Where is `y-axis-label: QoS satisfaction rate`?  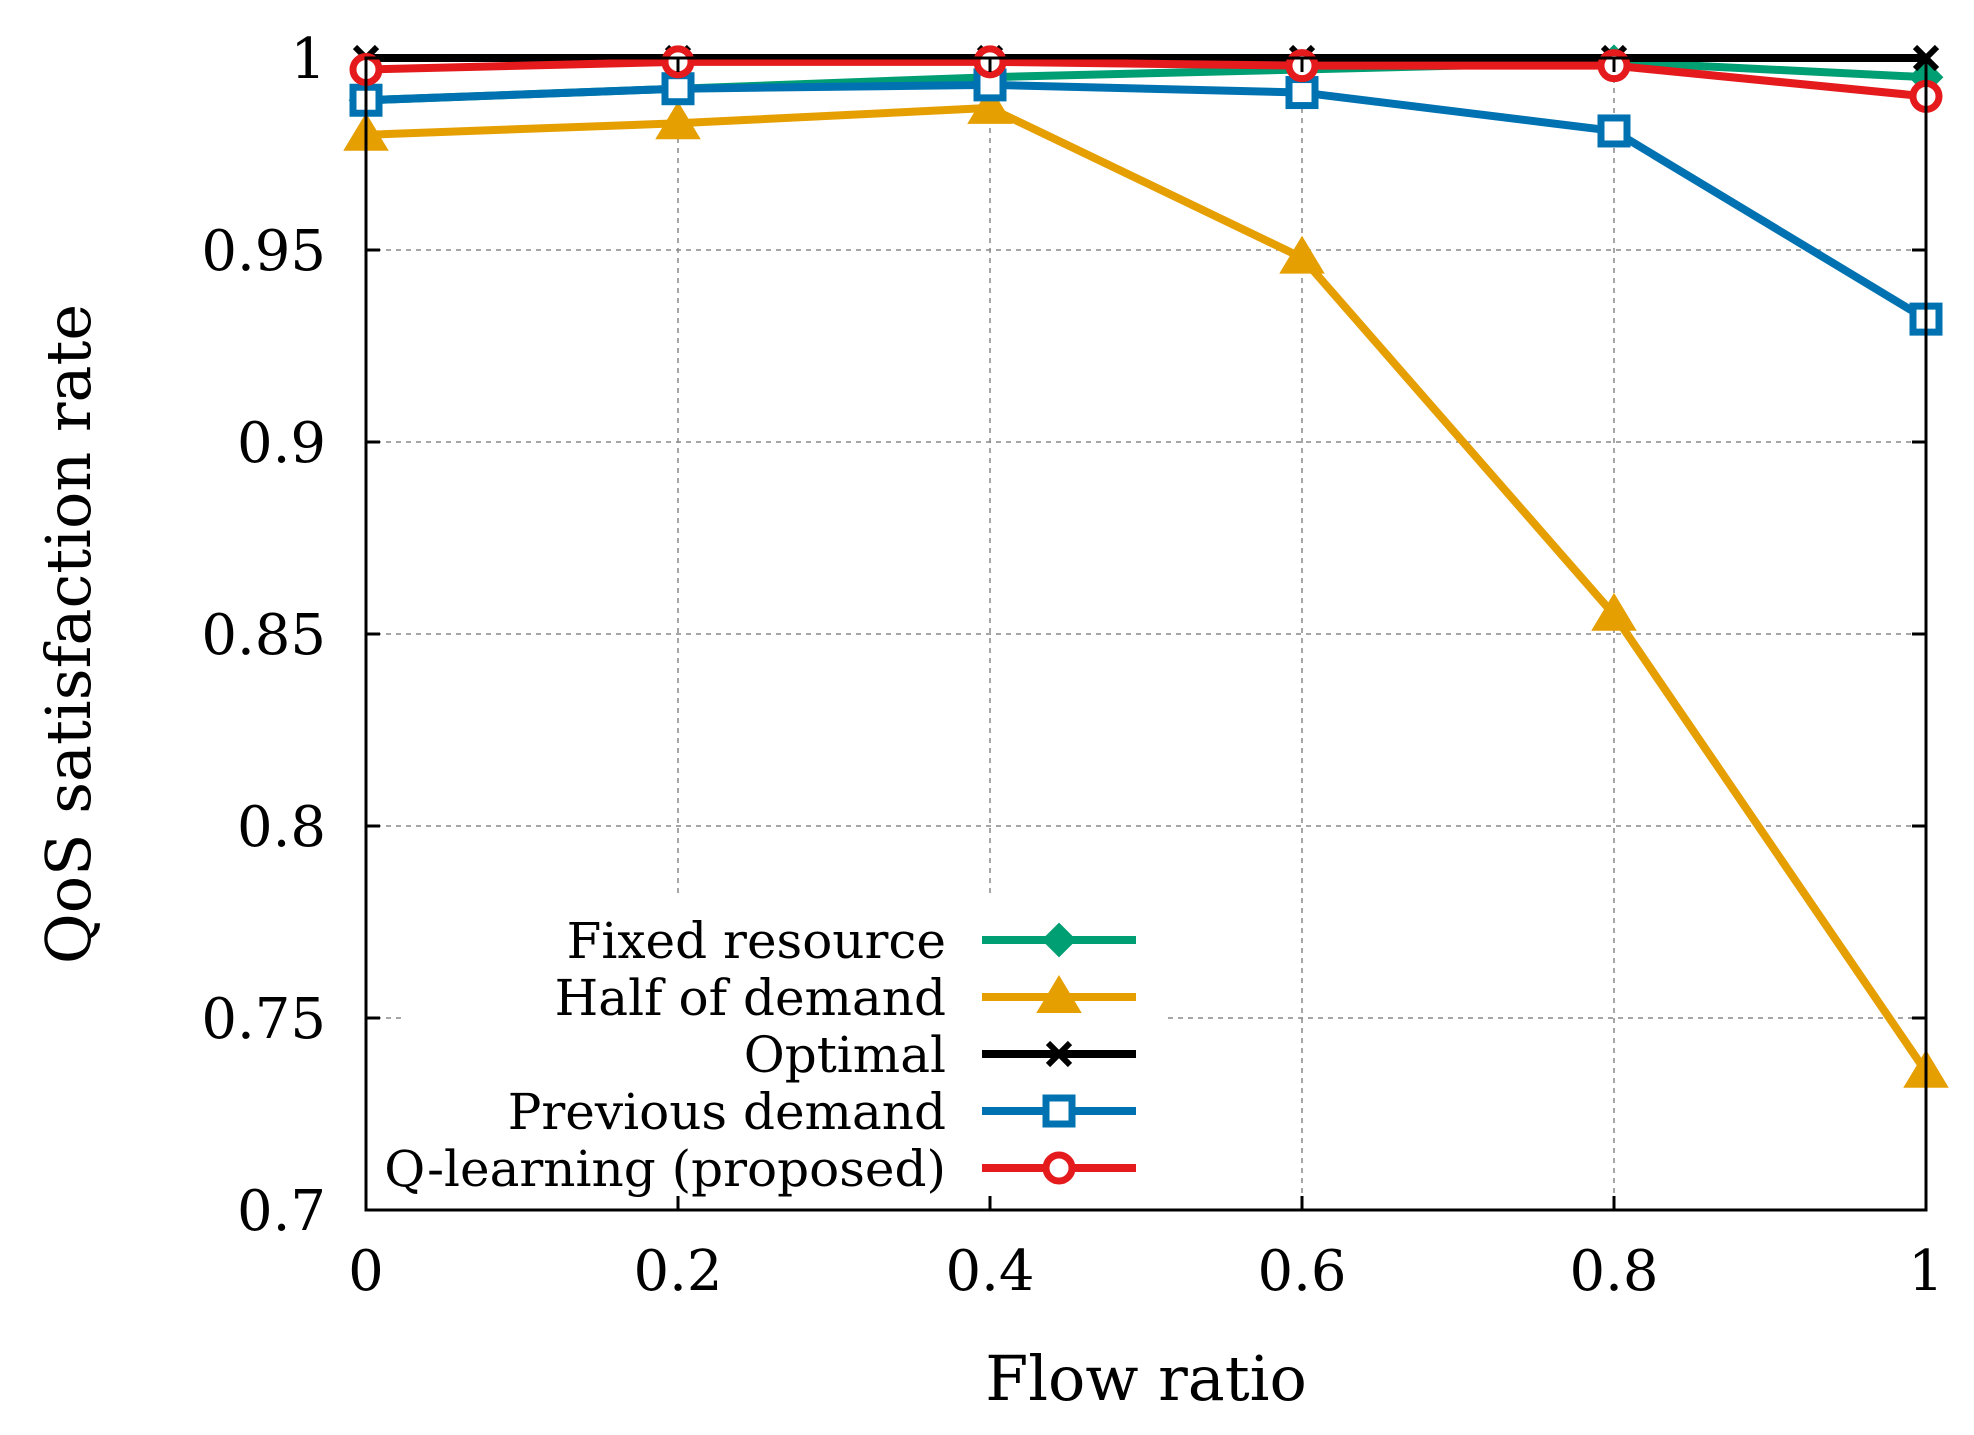 y-axis-label: QoS satisfaction rate is located at coordinates (68, 634).